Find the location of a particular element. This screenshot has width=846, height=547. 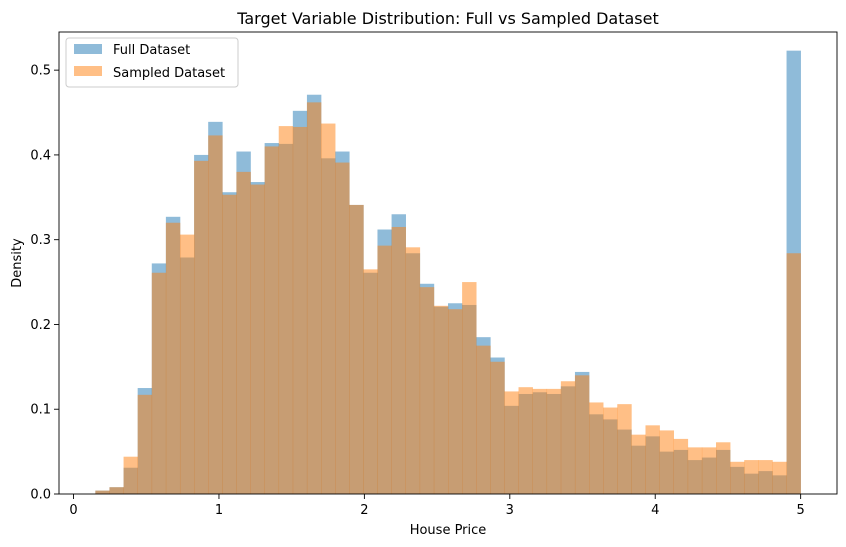

x-tick-label: 4 is located at coordinates (655, 510).